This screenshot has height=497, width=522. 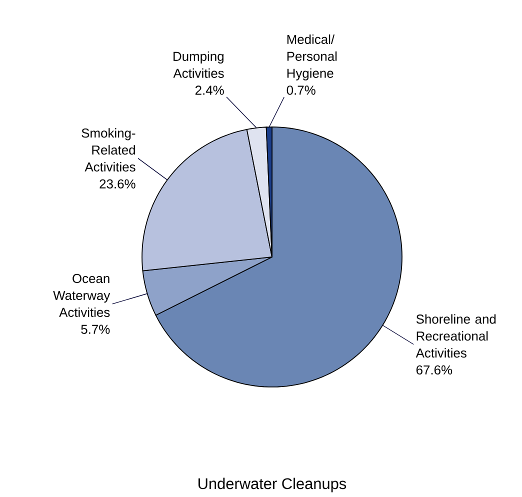 I want to click on slice-label: Dumping Activities, so click(x=198, y=64).